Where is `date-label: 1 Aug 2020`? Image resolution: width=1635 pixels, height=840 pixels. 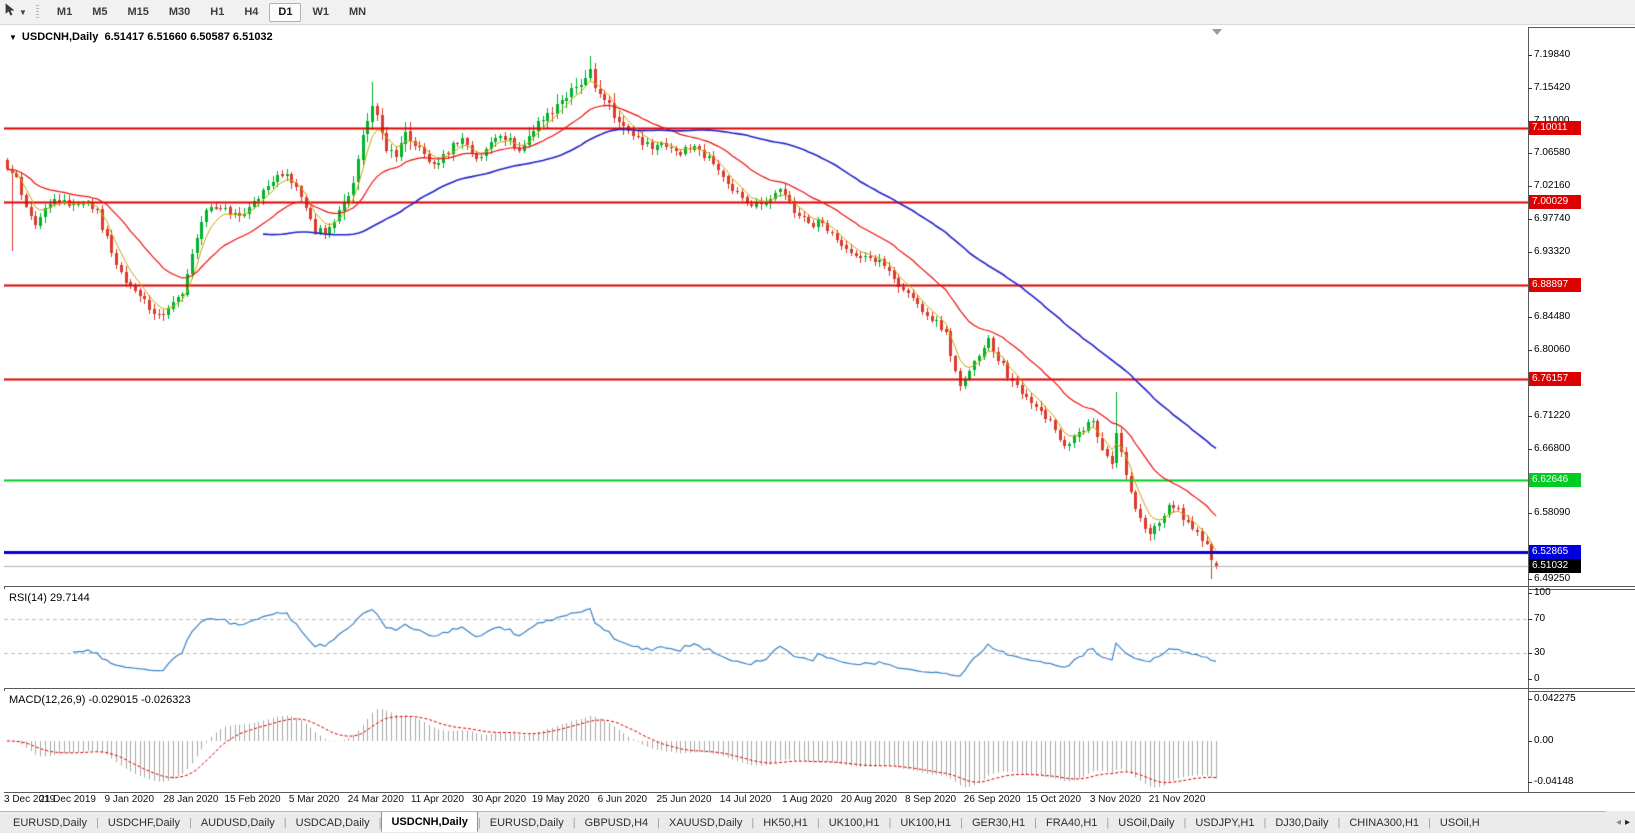
date-label: 1 Aug 2020 is located at coordinates (807, 799).